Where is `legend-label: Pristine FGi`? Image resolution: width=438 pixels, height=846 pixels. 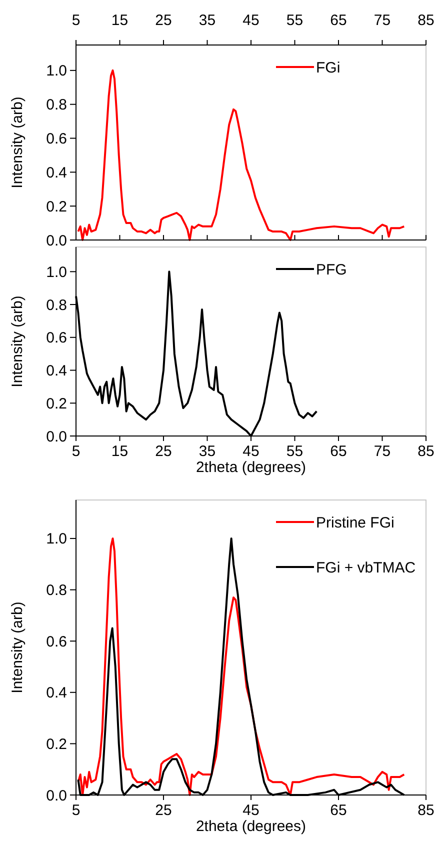 legend-label: Pristine FGi is located at coordinates (355, 523).